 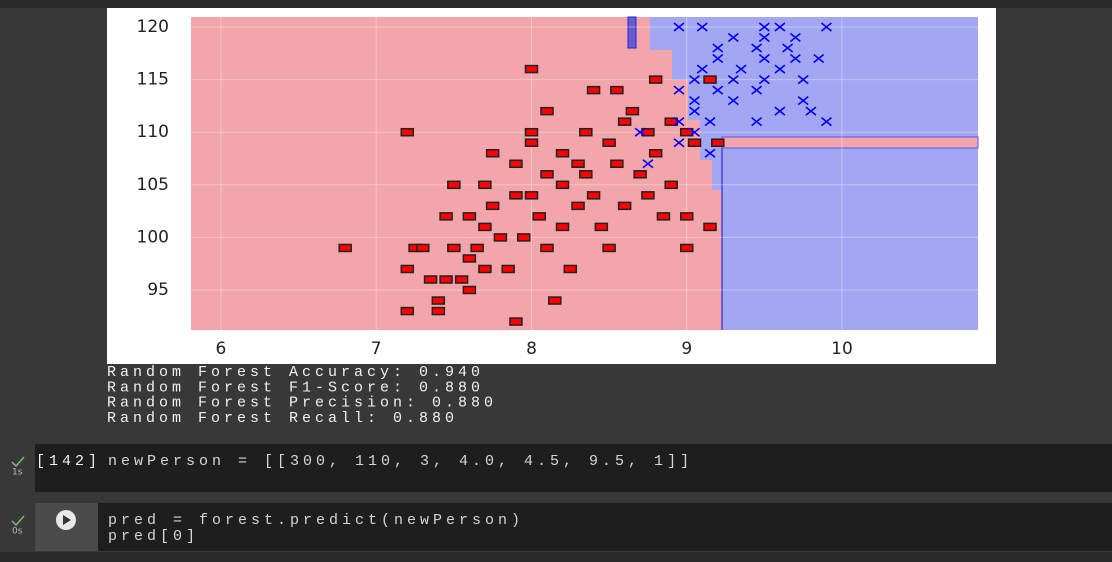 I want to click on code-line: pred = forest.predict(newPerson), so click(x=316, y=520).